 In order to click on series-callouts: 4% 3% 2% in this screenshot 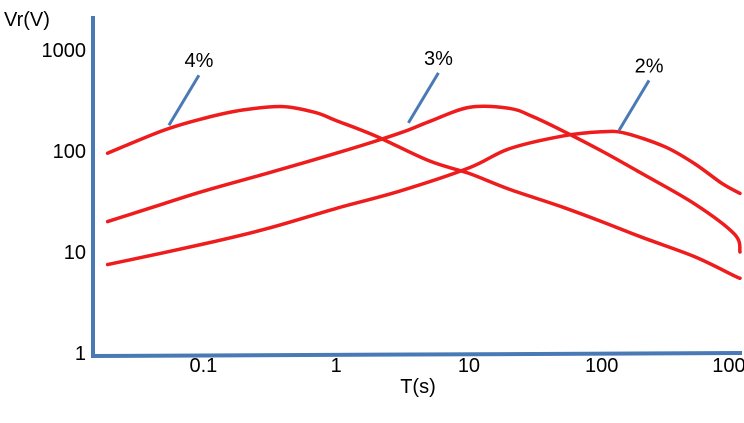, I will do `click(415, 90)`.